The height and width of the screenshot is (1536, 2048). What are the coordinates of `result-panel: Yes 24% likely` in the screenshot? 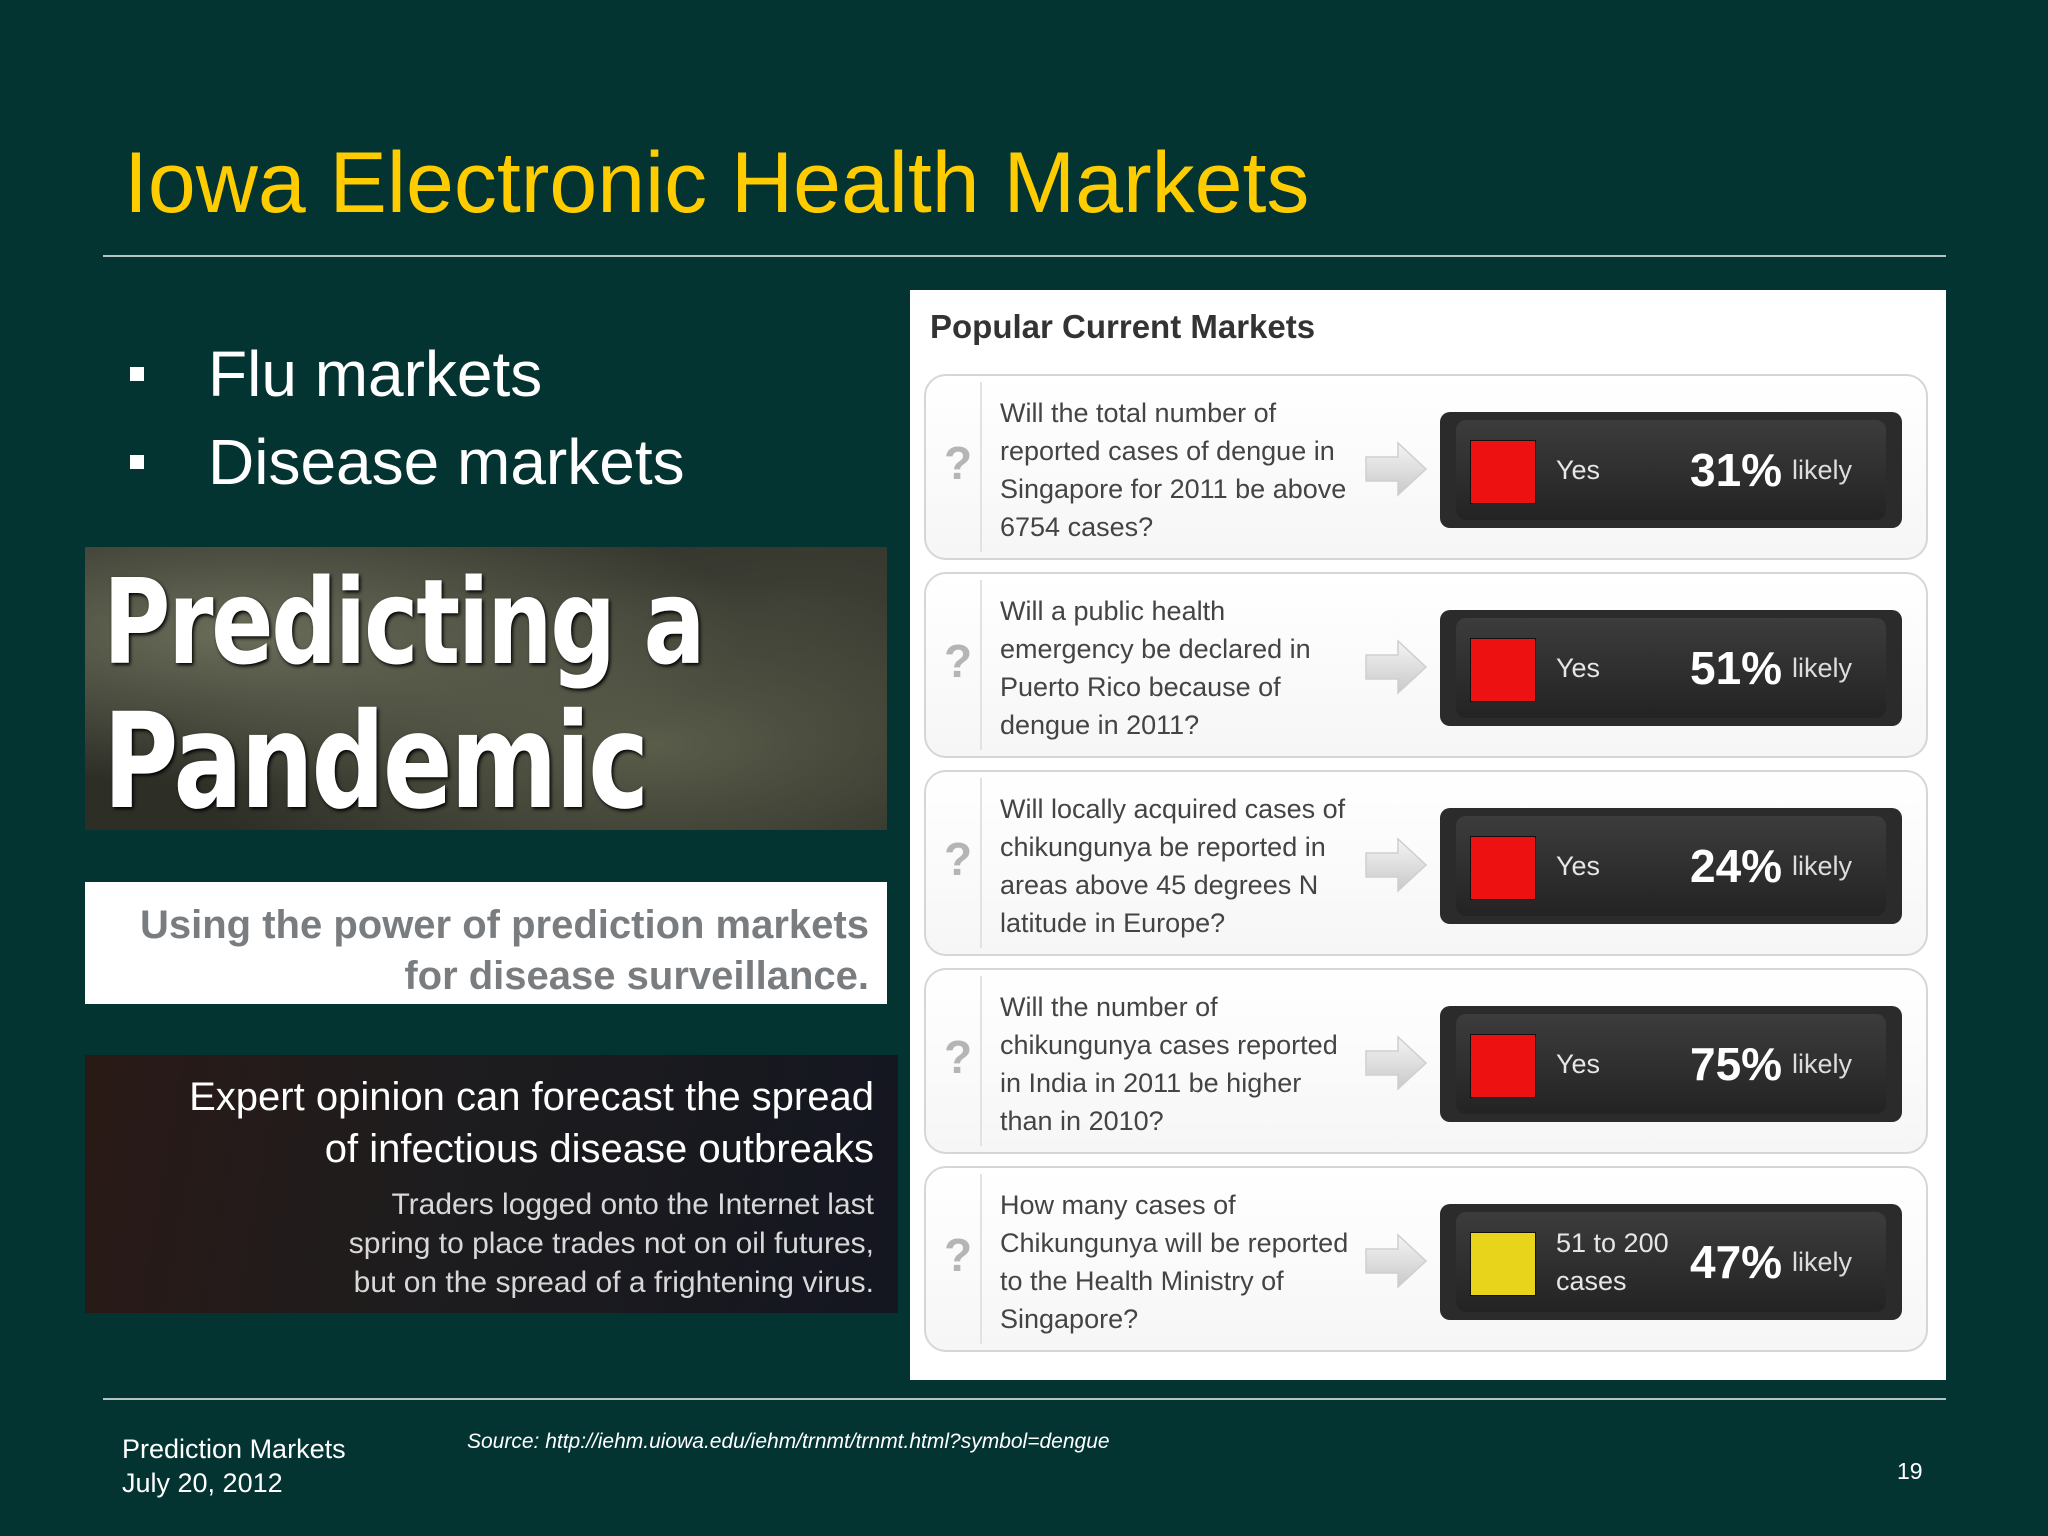 It's located at (1671, 866).